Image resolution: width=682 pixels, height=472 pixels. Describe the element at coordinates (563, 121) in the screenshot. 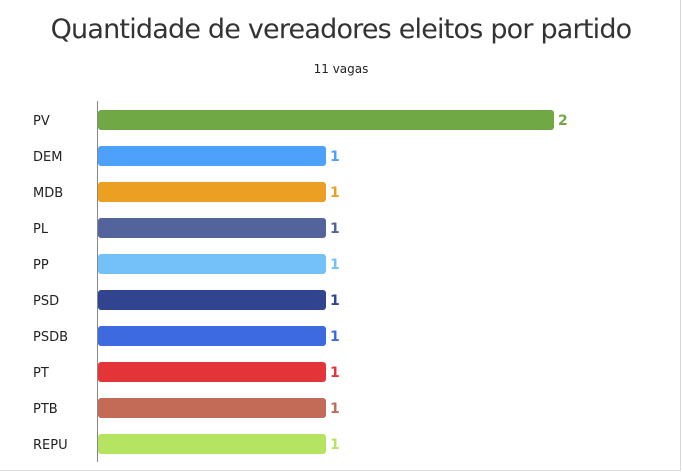

I see `data-label: 2` at that location.